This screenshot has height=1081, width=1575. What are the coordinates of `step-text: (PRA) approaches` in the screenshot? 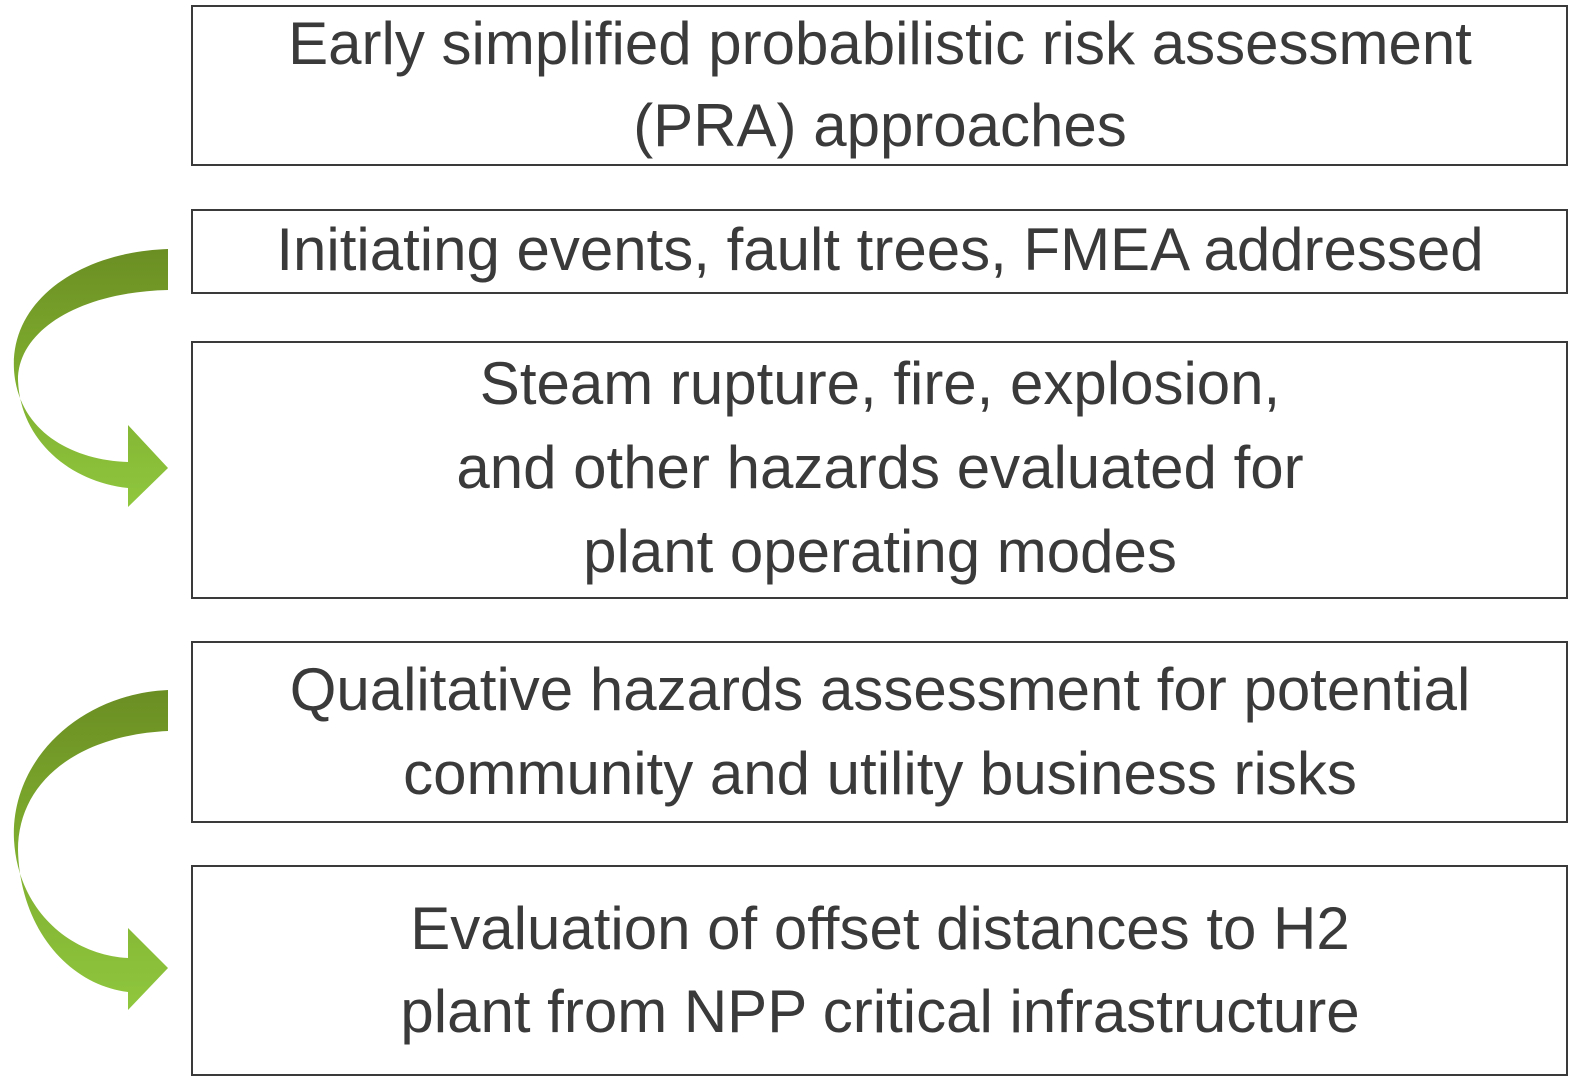 It's located at (880, 125).